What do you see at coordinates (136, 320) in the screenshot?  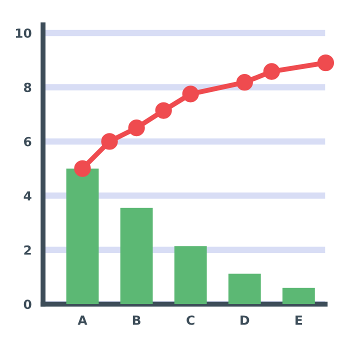 I see `x-tick-label: B` at bounding box center [136, 320].